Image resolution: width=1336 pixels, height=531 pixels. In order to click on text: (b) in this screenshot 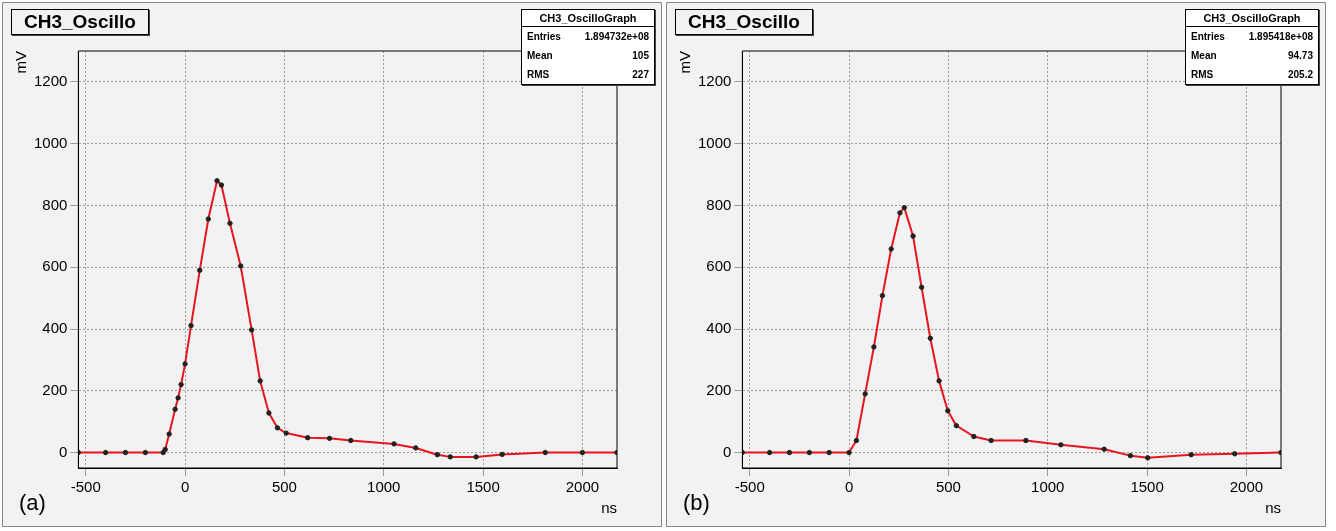, I will do `click(696, 503)`.